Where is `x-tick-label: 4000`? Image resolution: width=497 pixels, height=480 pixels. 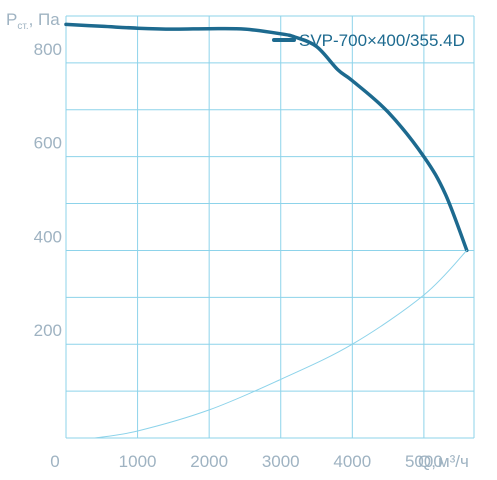 x-tick-label: 4000 is located at coordinates (352, 461).